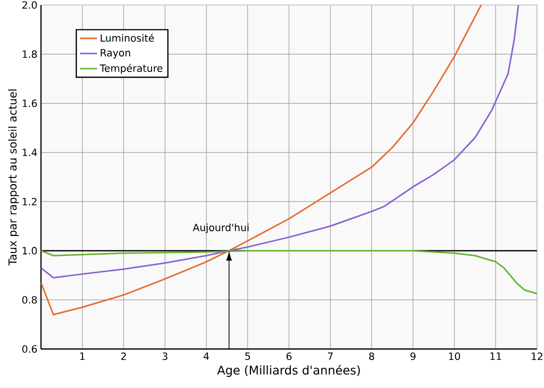  What do you see at coordinates (127, 38) in the screenshot?
I see `legend-label: Luminosité` at bounding box center [127, 38].